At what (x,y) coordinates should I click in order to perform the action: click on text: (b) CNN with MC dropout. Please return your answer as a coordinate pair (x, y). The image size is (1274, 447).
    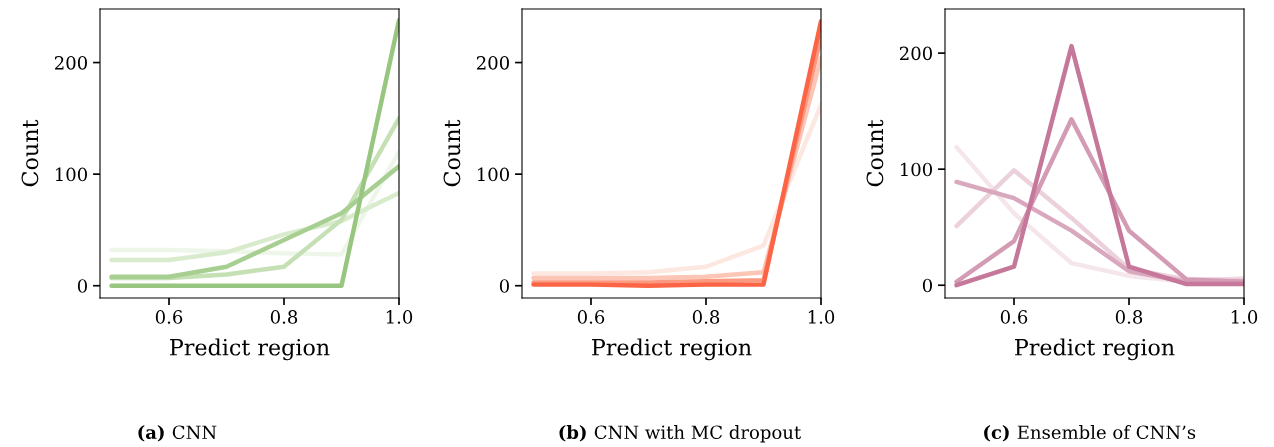
    Looking at the image, I should click on (680, 434).